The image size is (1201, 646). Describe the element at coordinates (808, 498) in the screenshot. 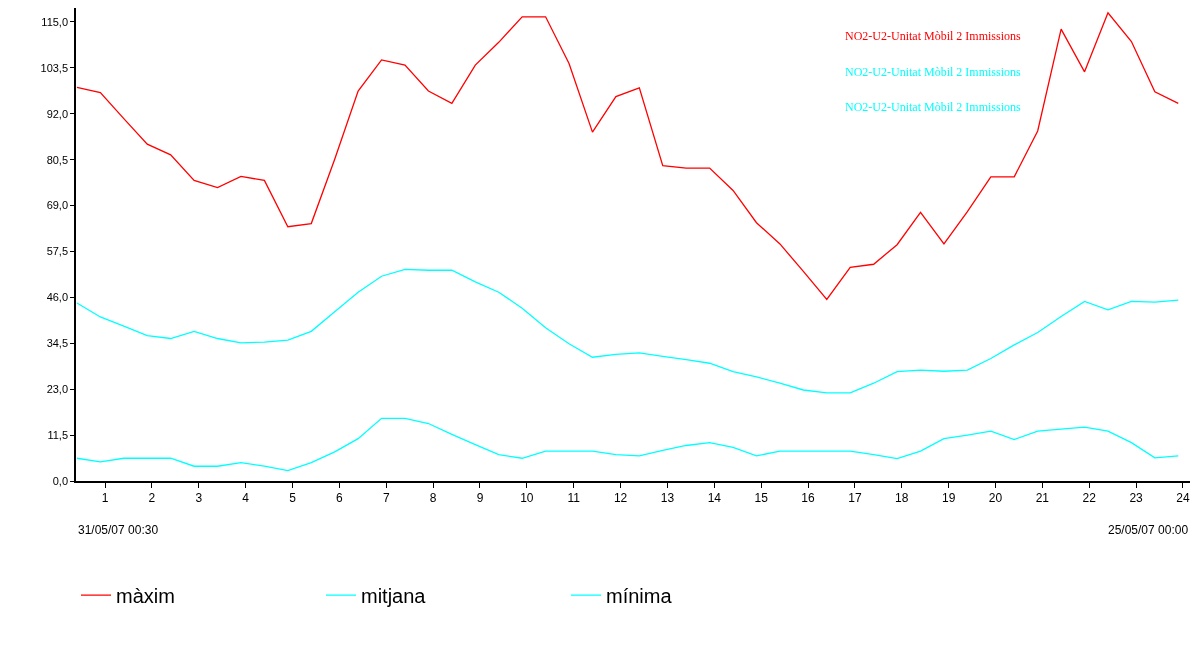

I see `x-tick-label: 16` at that location.